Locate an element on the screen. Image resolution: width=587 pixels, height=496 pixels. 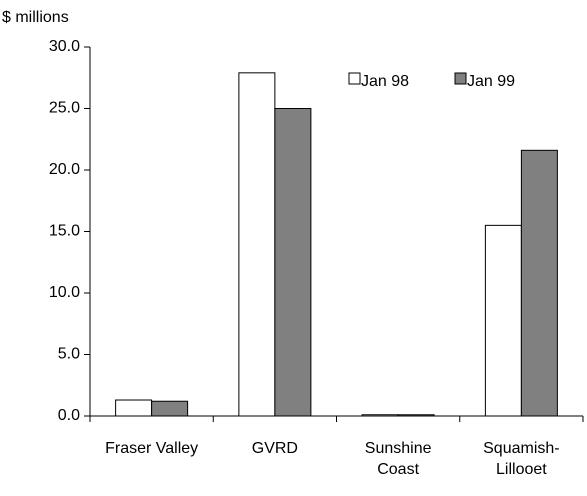
y-axis-label: $ millions is located at coordinates (35, 17).